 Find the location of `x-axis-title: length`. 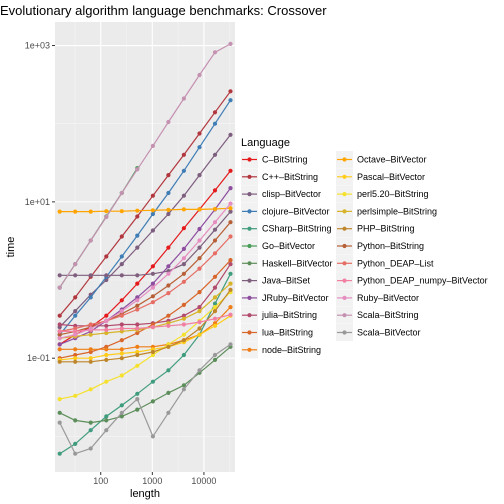

x-axis-title: length is located at coordinates (145, 494).